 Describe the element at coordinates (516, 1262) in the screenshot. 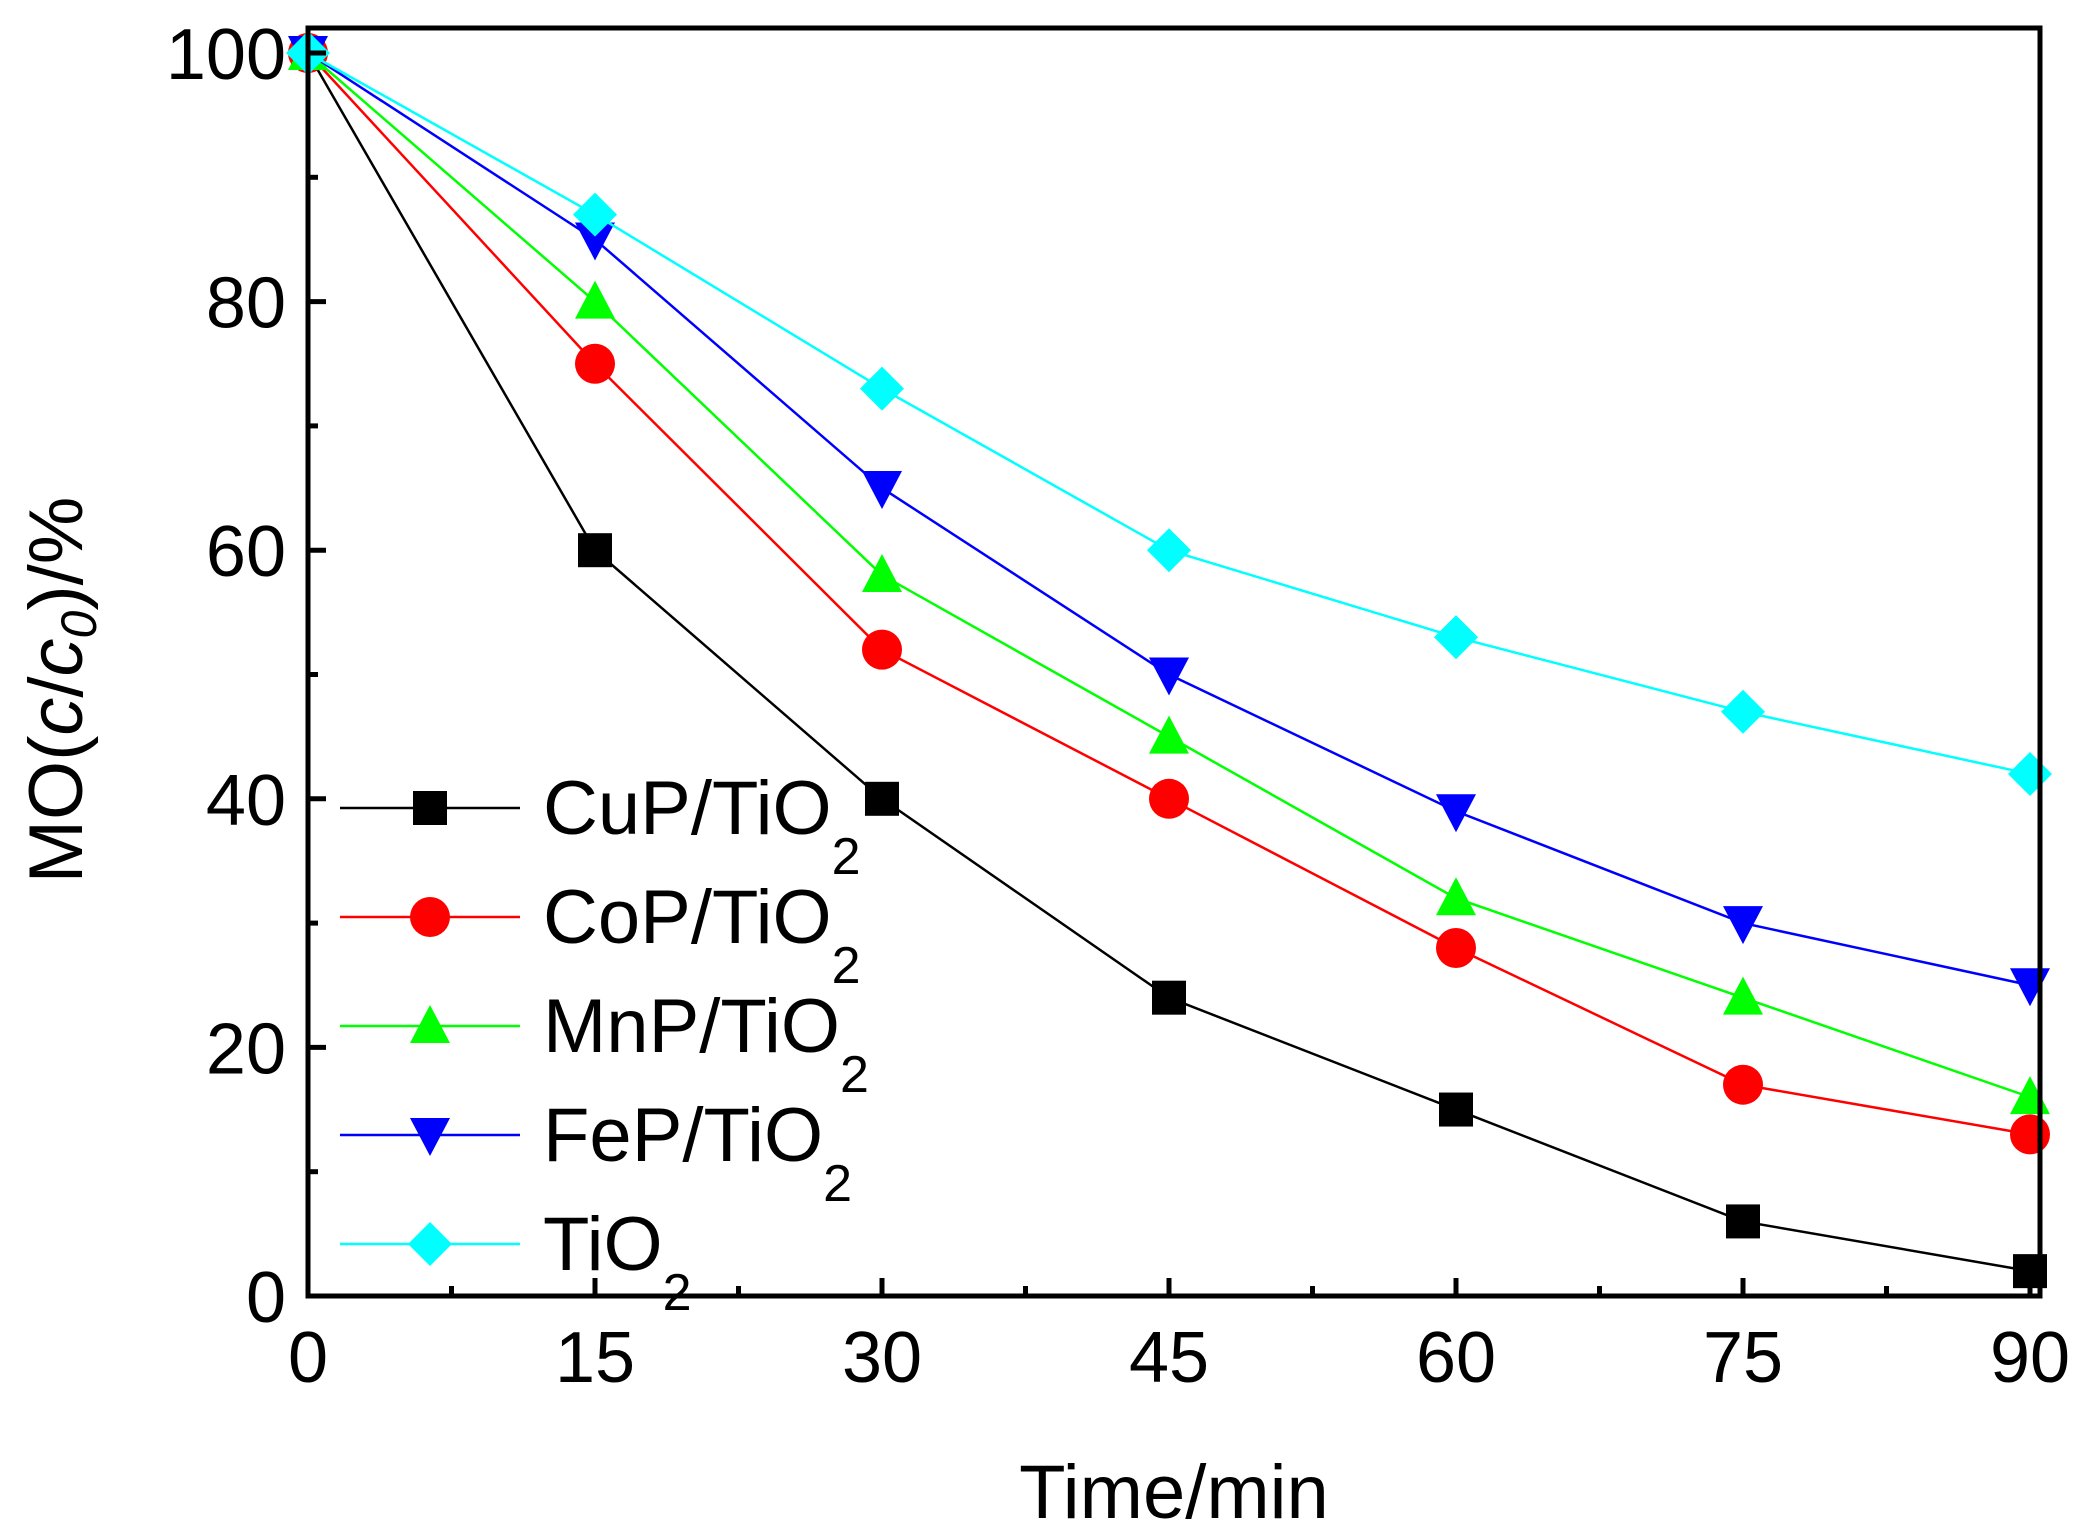

I see `legend-item: TiO2` at that location.